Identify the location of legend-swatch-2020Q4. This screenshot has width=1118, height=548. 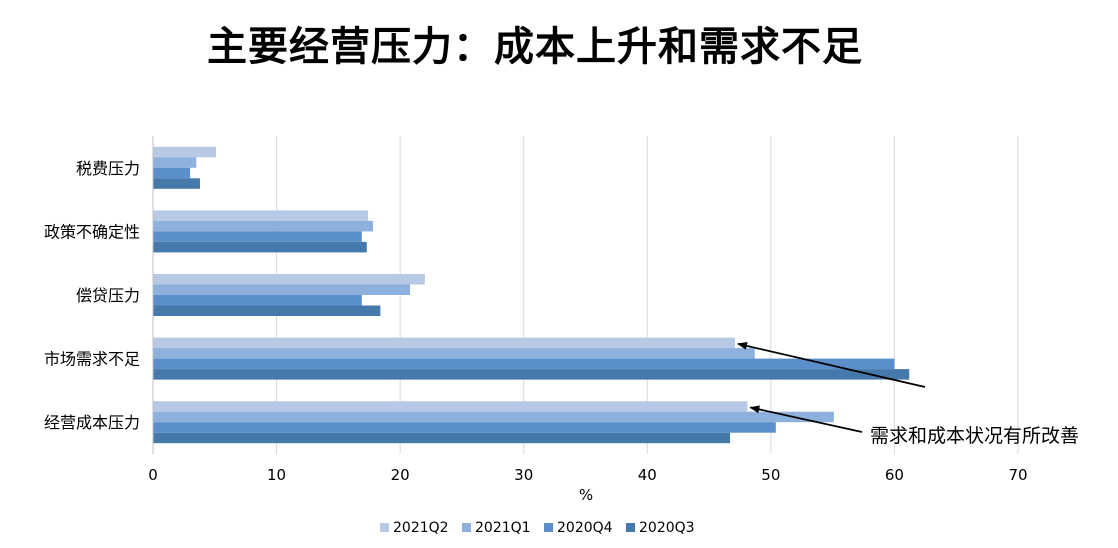
(548, 527).